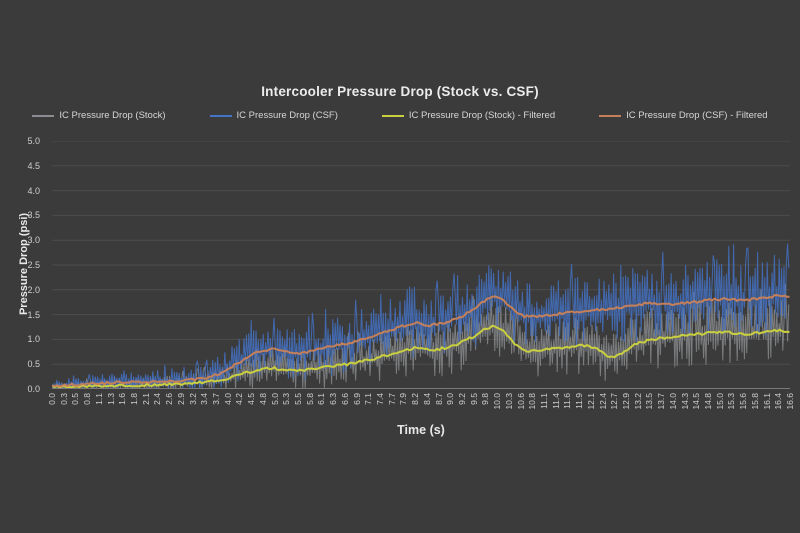 Image resolution: width=800 pixels, height=533 pixels. I want to click on x-tick-label: 7.1, so click(368, 399).